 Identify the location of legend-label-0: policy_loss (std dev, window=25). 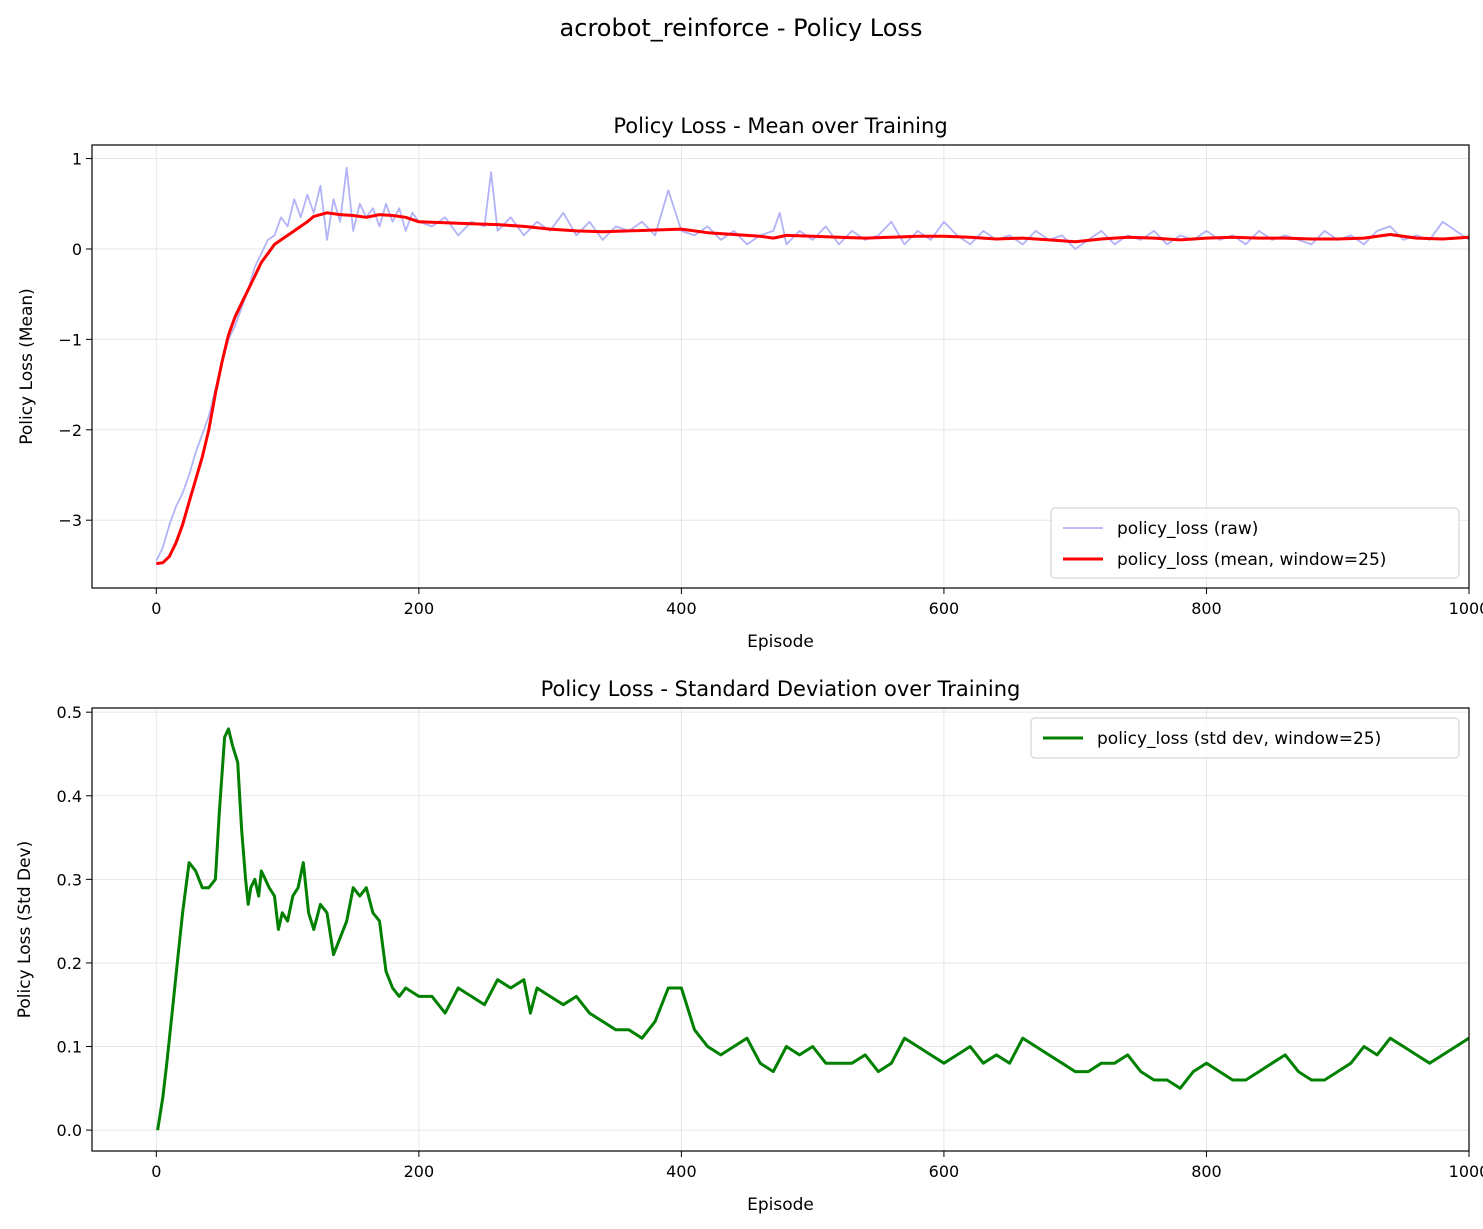
(1239, 739).